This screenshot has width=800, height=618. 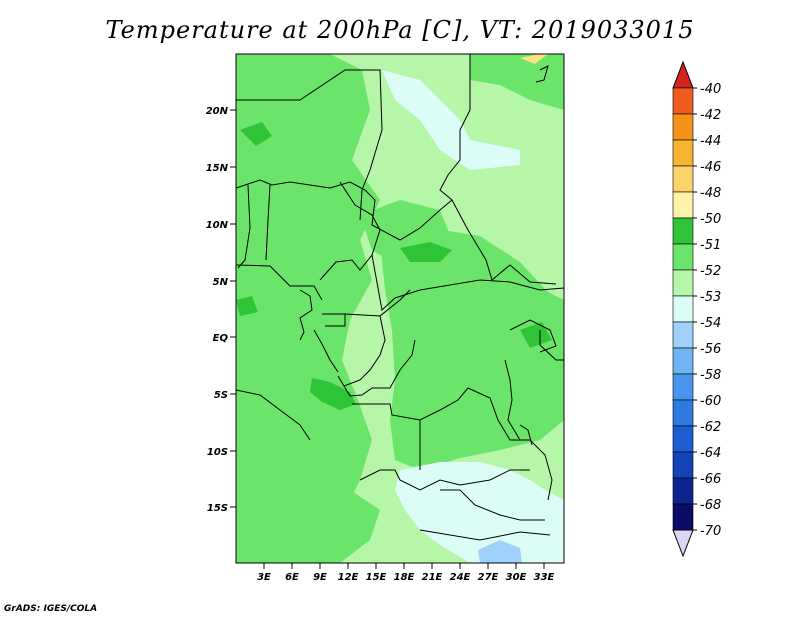 What do you see at coordinates (710, 323) in the screenshot?
I see `colorbar-label: -54` at bounding box center [710, 323].